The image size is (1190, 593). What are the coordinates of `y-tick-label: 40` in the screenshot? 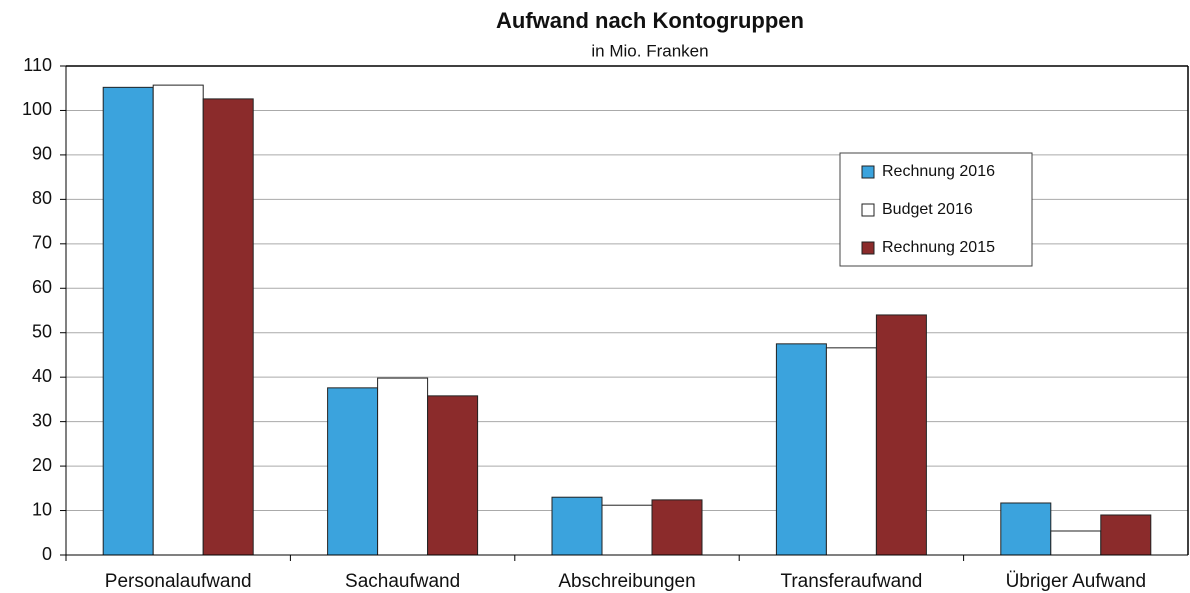 It's located at (42, 376).